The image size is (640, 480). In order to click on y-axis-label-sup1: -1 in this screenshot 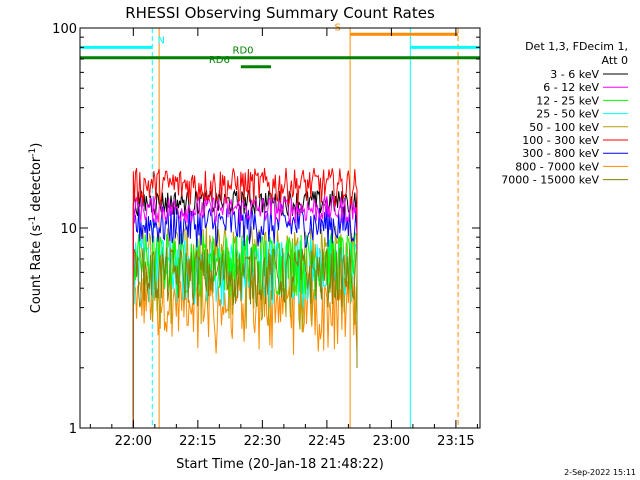, I will do `click(33, 220)`.